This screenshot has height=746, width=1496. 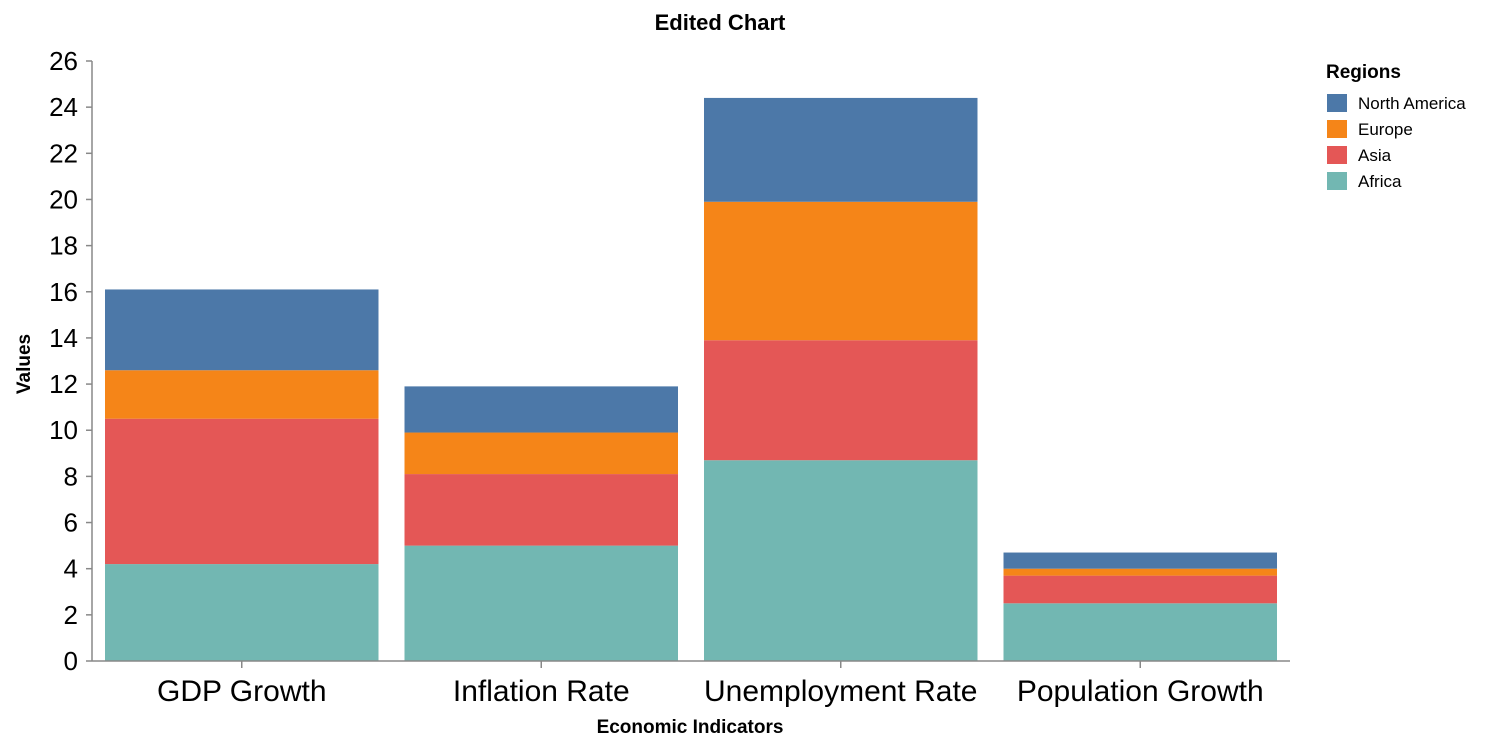 I want to click on y-tick-label: 26, so click(x=63, y=61).